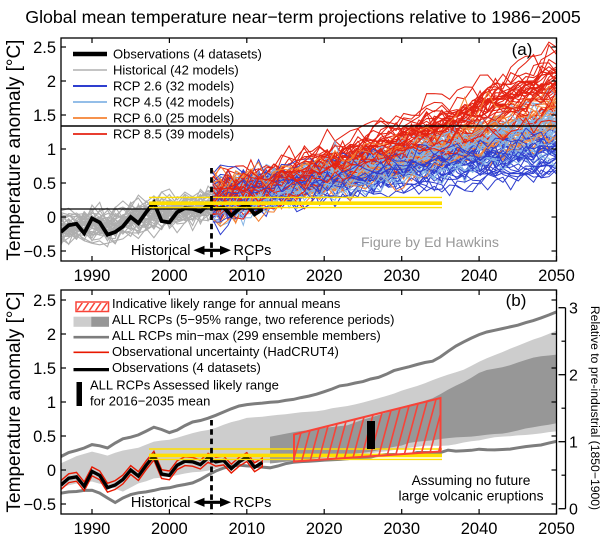  I want to click on svg-text: Figure by Ed Hawkins, so click(430, 243).